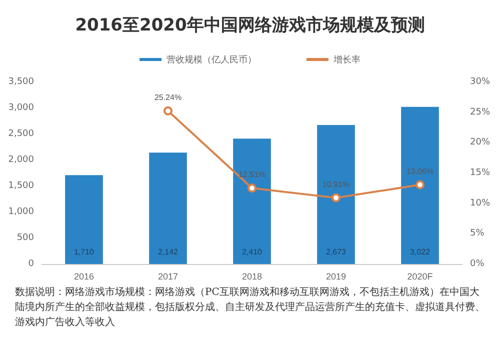  Describe the element at coordinates (31, 264) in the screenshot. I see `y-tick-label: 0` at that location.